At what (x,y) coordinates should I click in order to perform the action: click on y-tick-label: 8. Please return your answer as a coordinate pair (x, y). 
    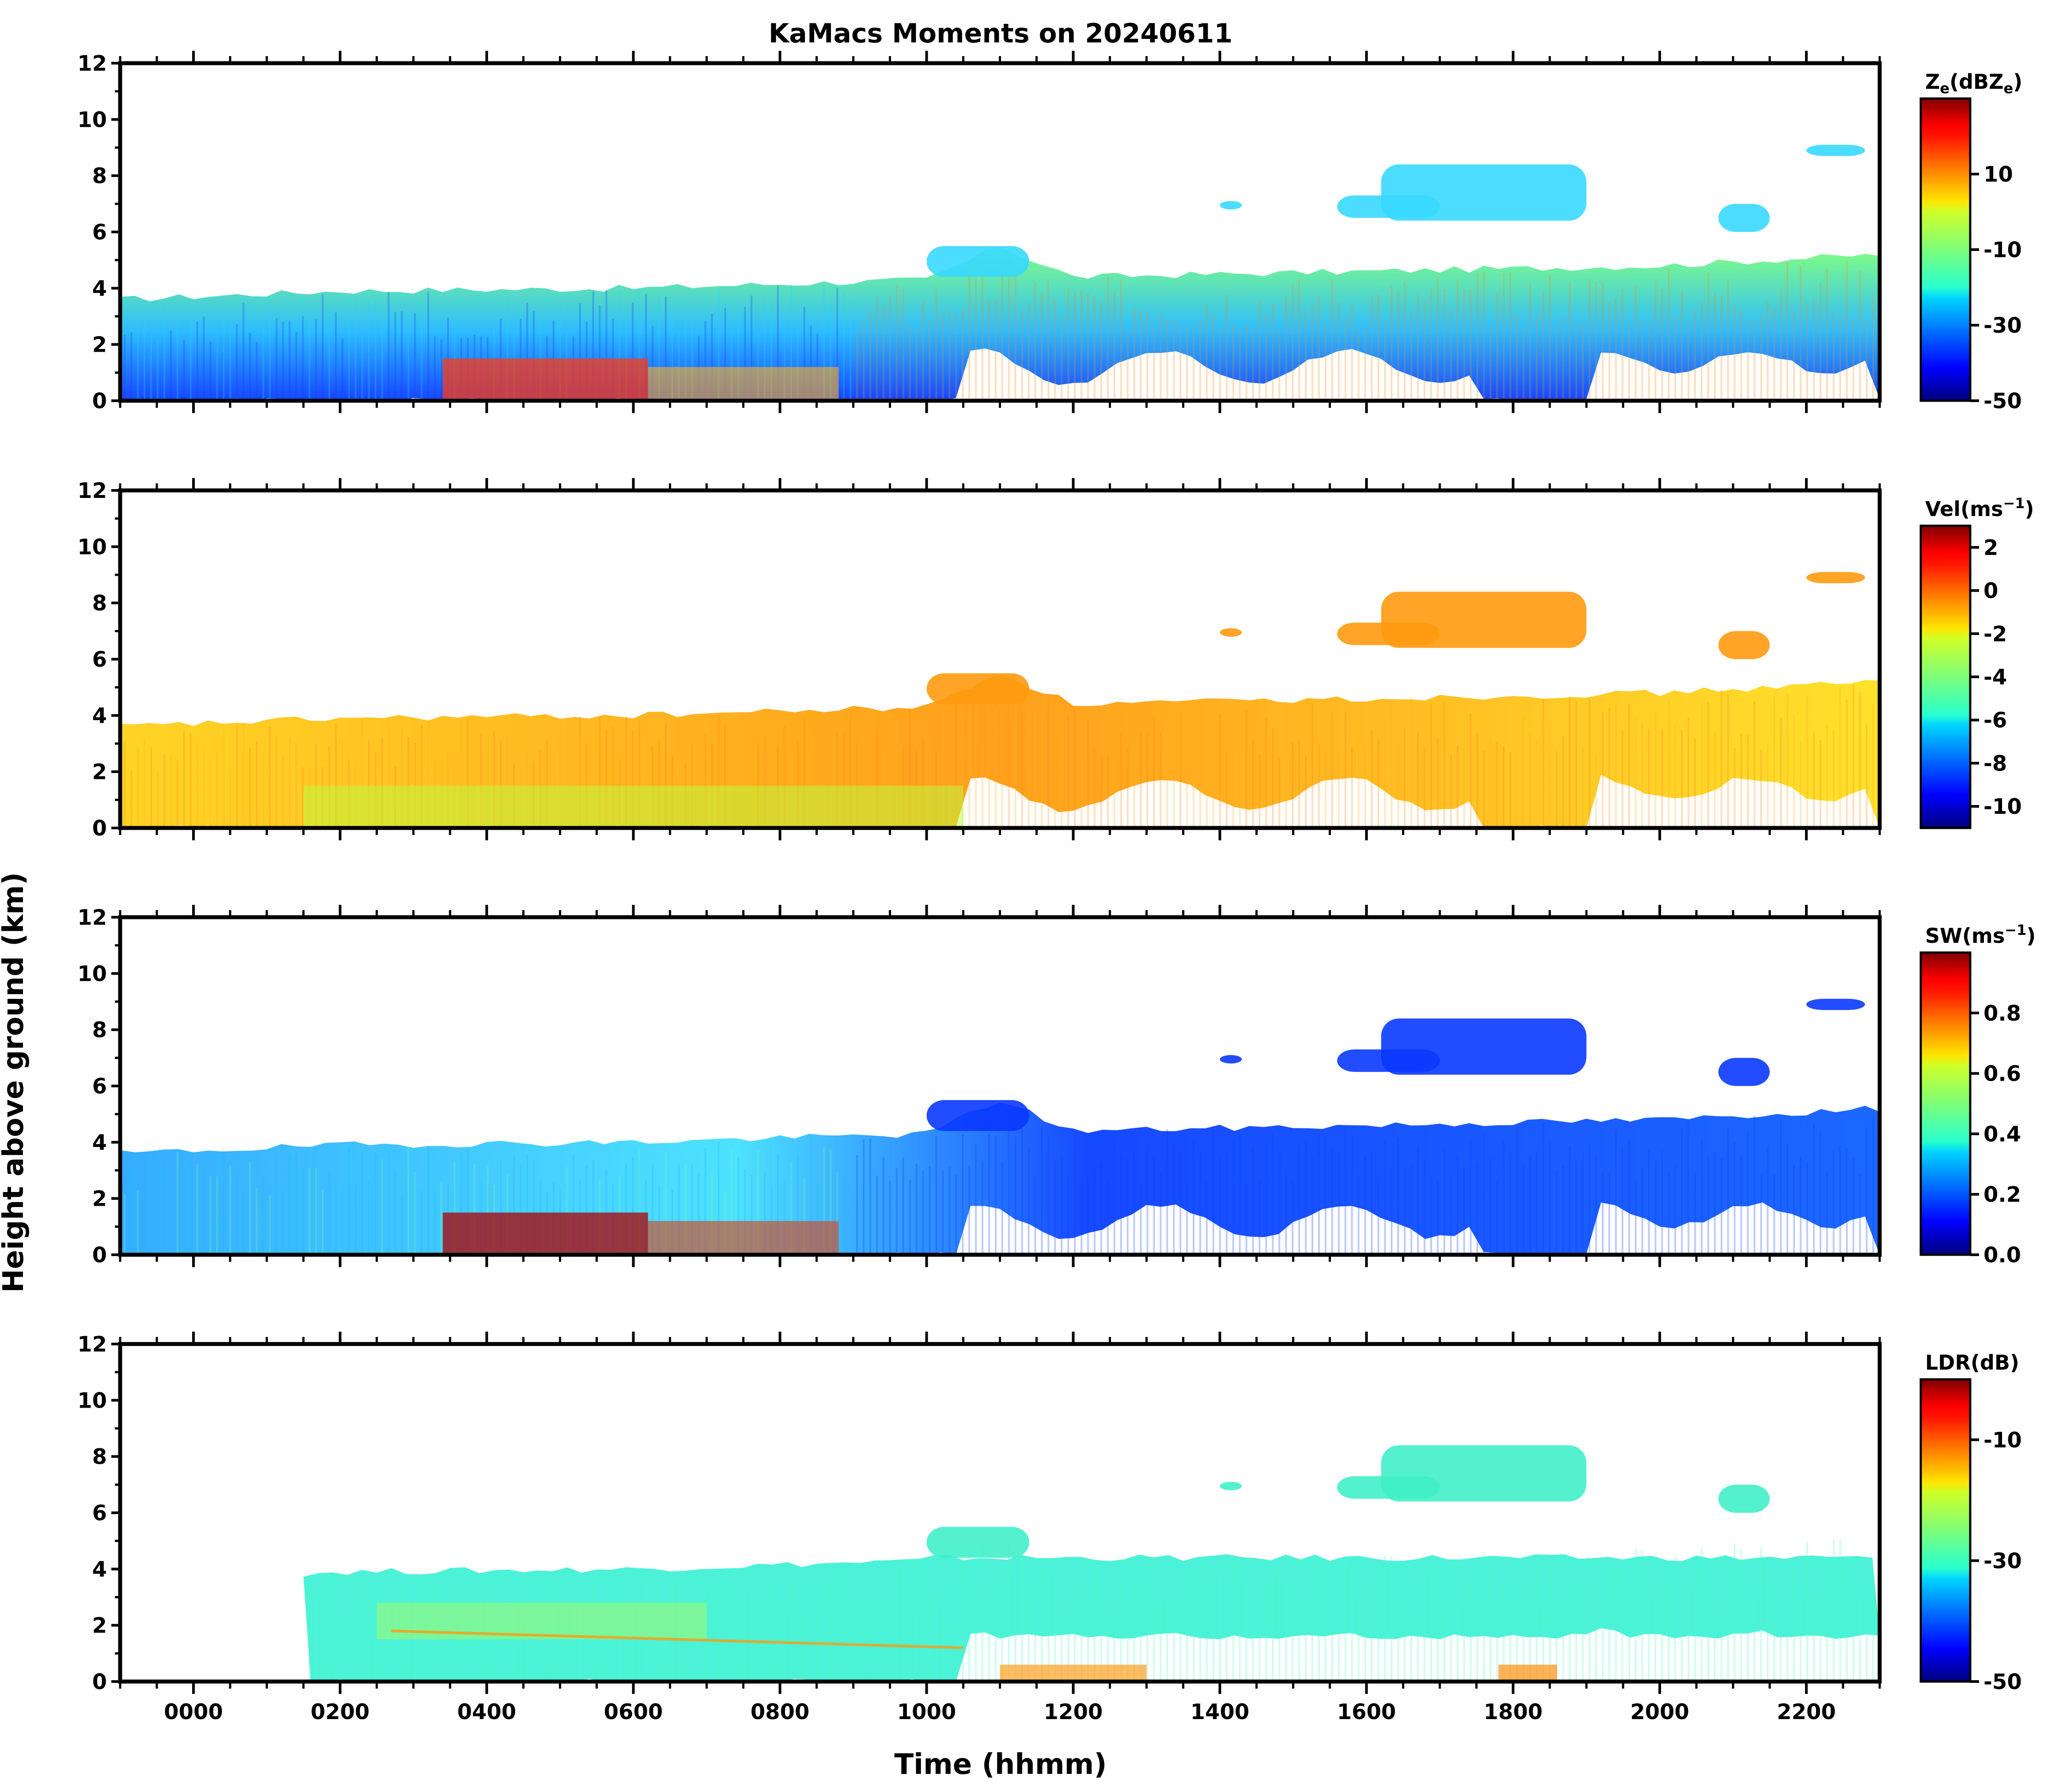
    Looking at the image, I should click on (99, 176).